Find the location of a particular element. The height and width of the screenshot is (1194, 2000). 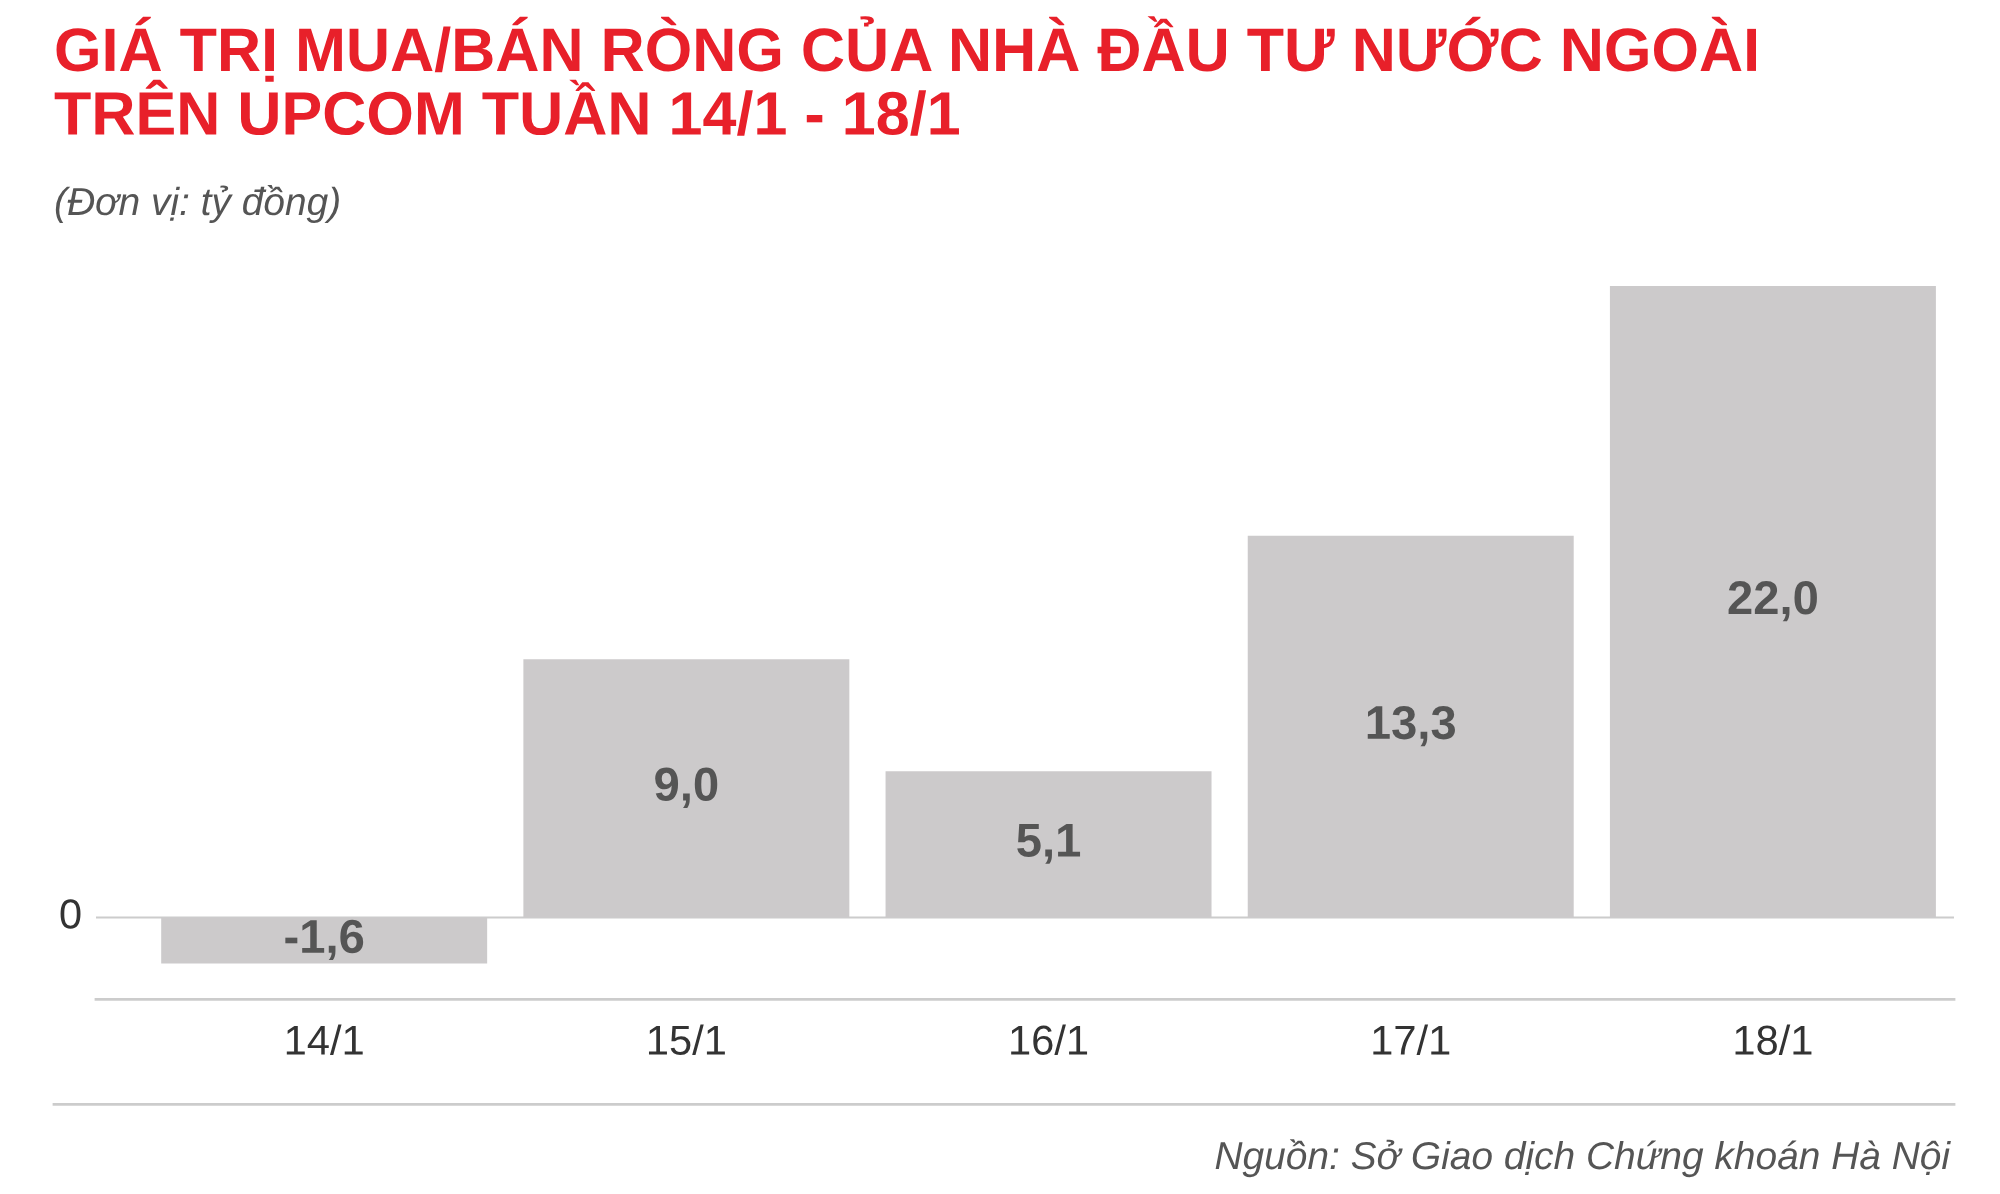

text: Nguồn: Sở Giao dịch Chứng khoán Hà Nội is located at coordinates (1583, 1158).